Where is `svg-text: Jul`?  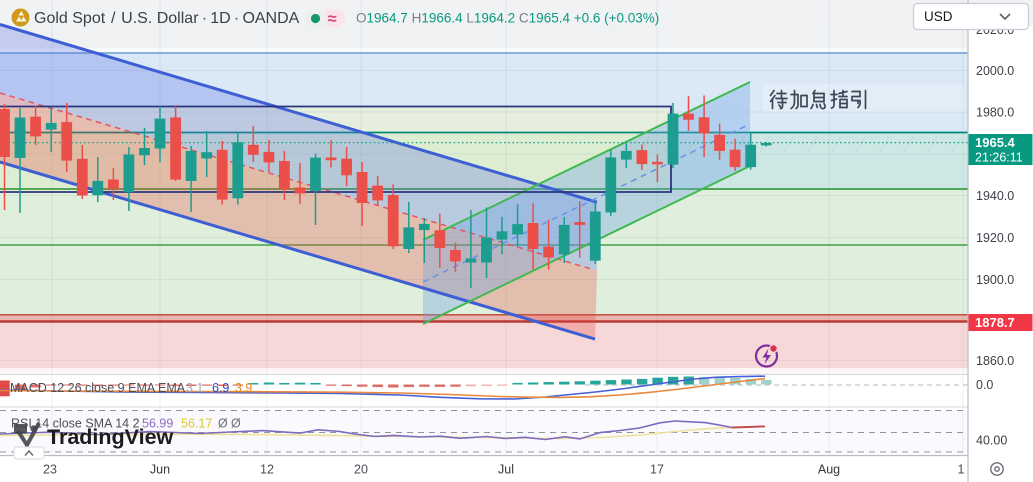 svg-text: Jul is located at coordinates (506, 470).